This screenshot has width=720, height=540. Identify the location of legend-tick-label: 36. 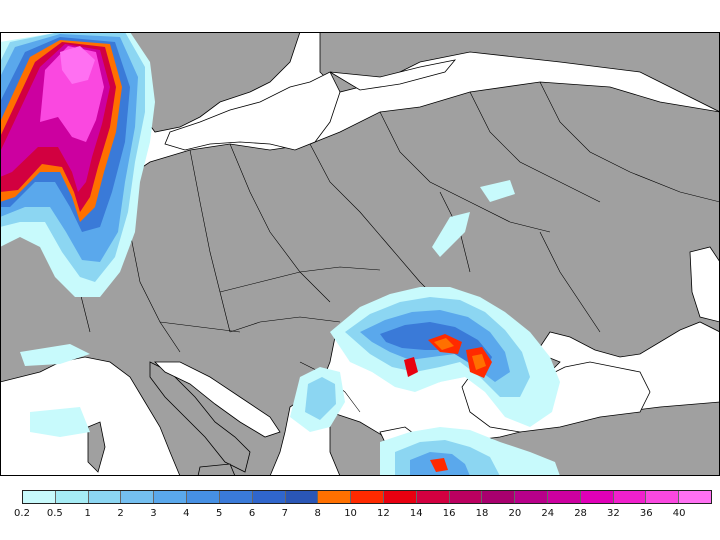
(646, 513).